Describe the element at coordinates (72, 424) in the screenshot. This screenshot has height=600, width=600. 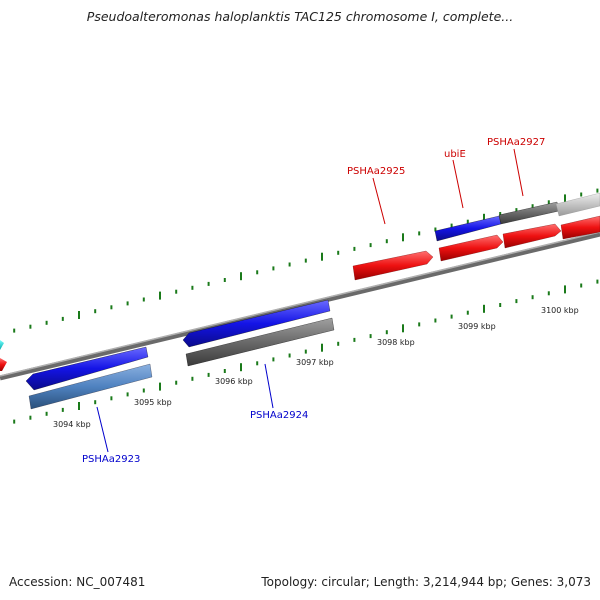
I see `scale-label-3094: 3094 kbp` at that location.